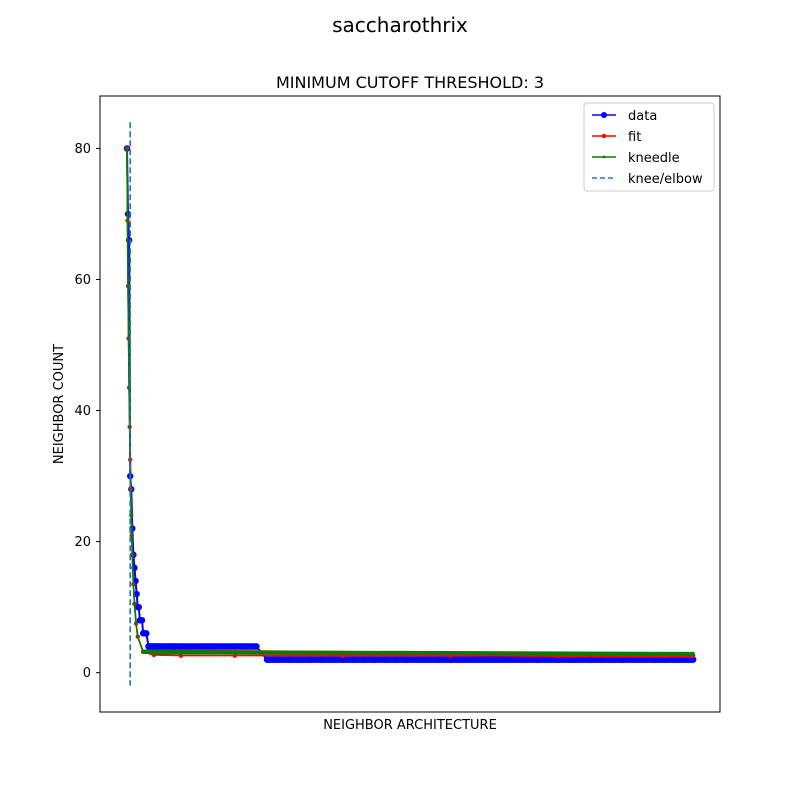 This screenshot has width=800, height=800. I want to click on legend: data fit kneedle knee/elbow, so click(649, 147).